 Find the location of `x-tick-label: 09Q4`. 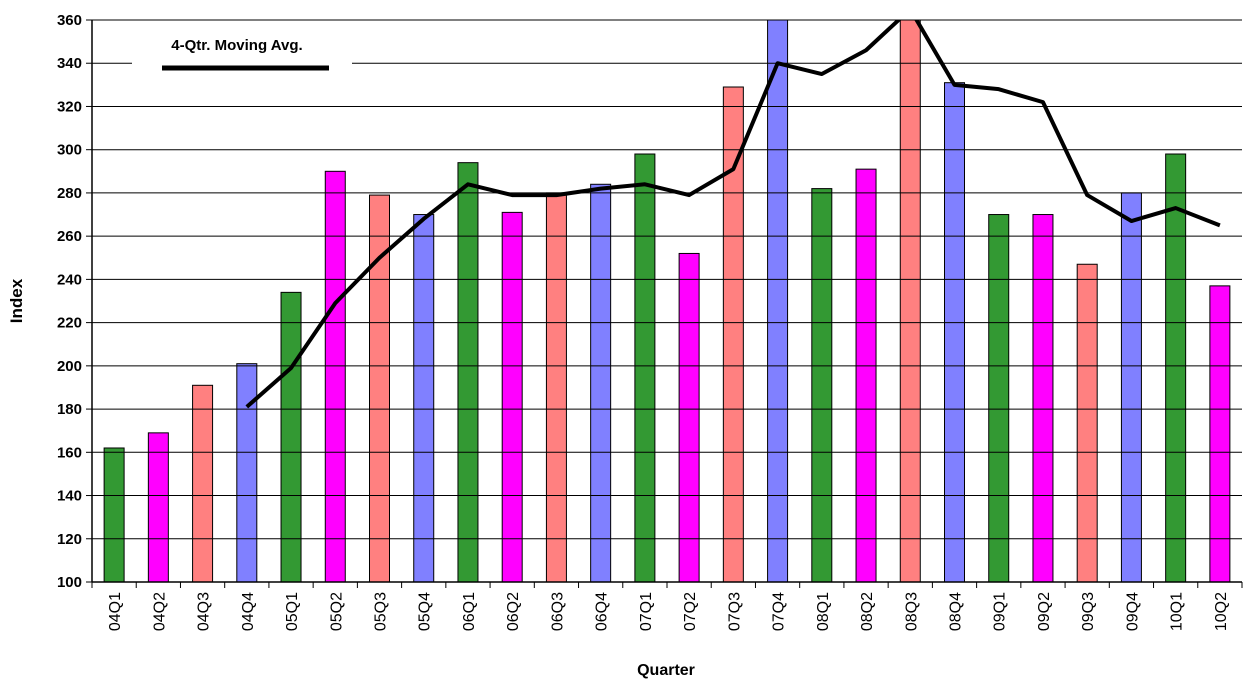

x-tick-label: 09Q4 is located at coordinates (1132, 611).